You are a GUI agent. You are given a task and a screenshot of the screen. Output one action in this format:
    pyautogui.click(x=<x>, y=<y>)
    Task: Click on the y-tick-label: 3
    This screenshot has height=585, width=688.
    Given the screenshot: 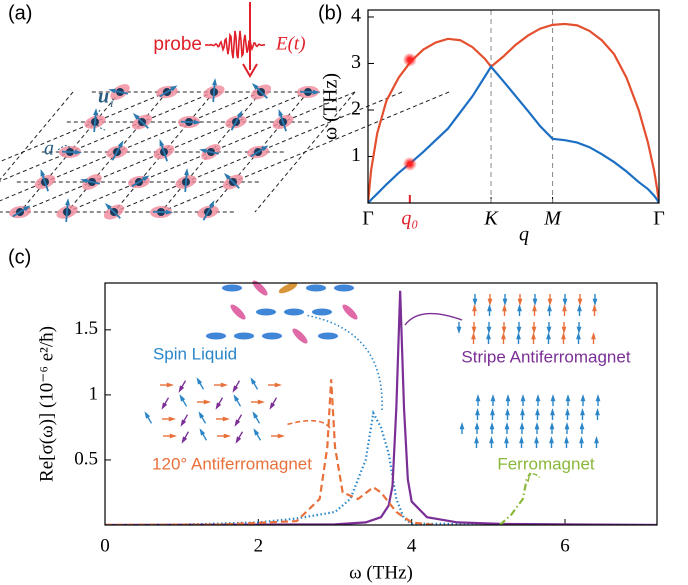 What is the action you would take?
    pyautogui.click(x=356, y=62)
    